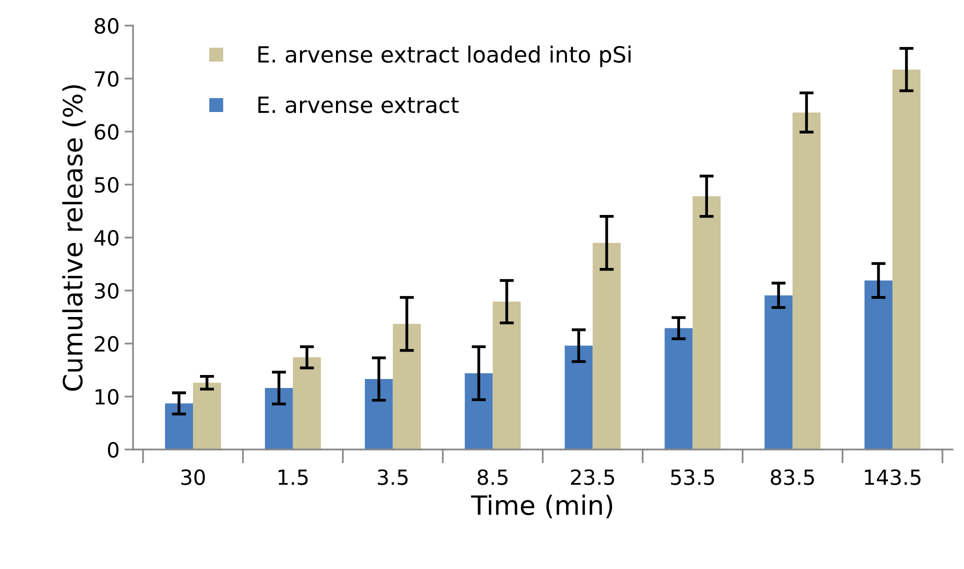 The width and height of the screenshot is (964, 569). What do you see at coordinates (106, 132) in the screenshot?
I see `y-tick-label: 60` at bounding box center [106, 132].